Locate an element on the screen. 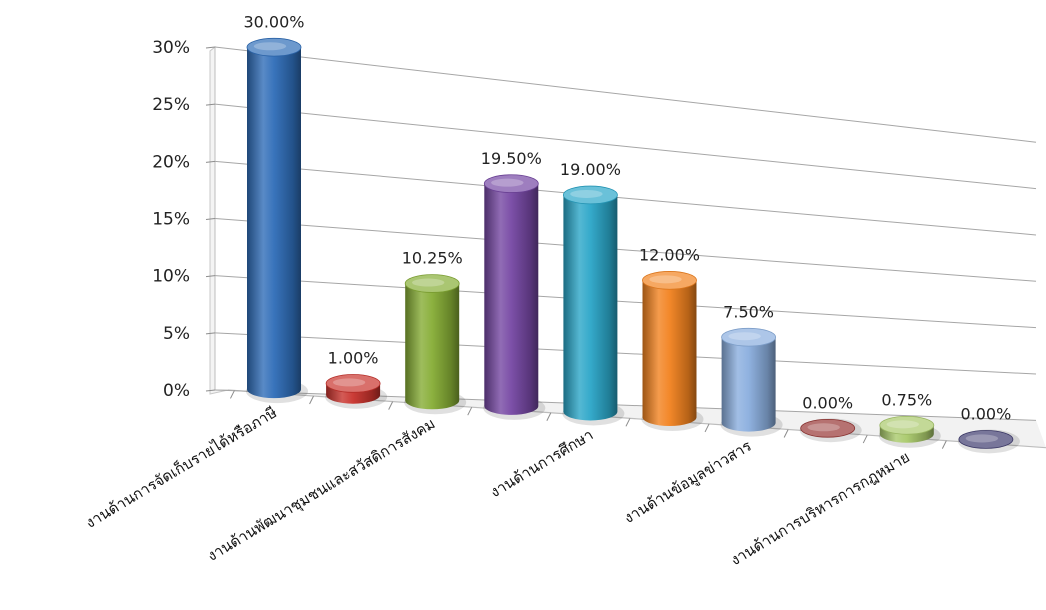 The width and height of the screenshot is (1046, 610). data-label: 19.50% is located at coordinates (511, 158).